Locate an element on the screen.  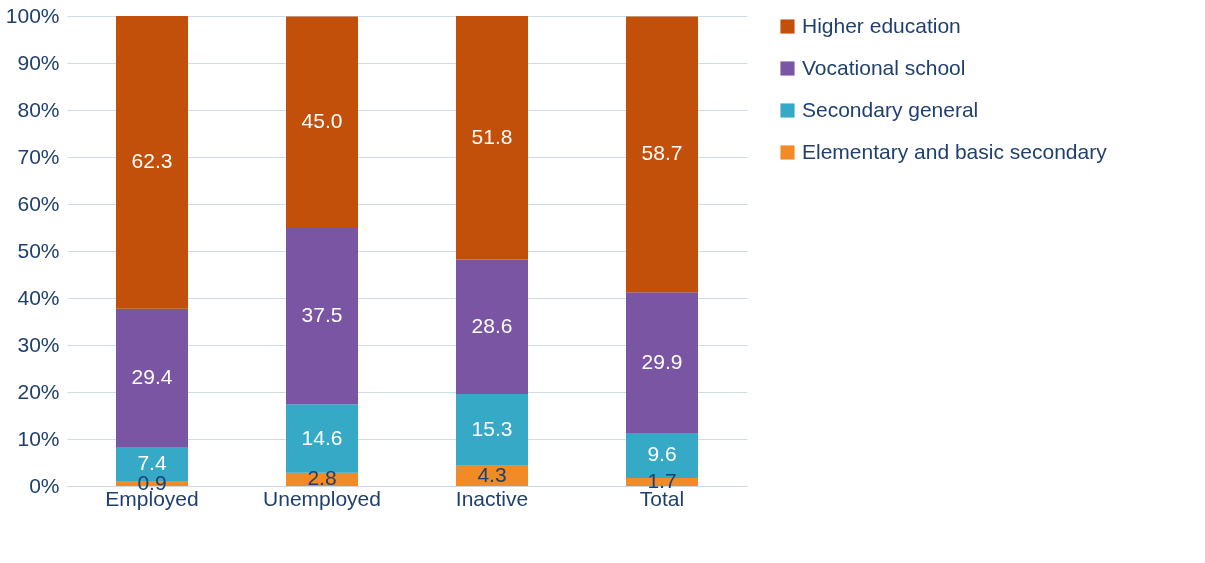
x-tick-label: Inactive is located at coordinates (492, 498).